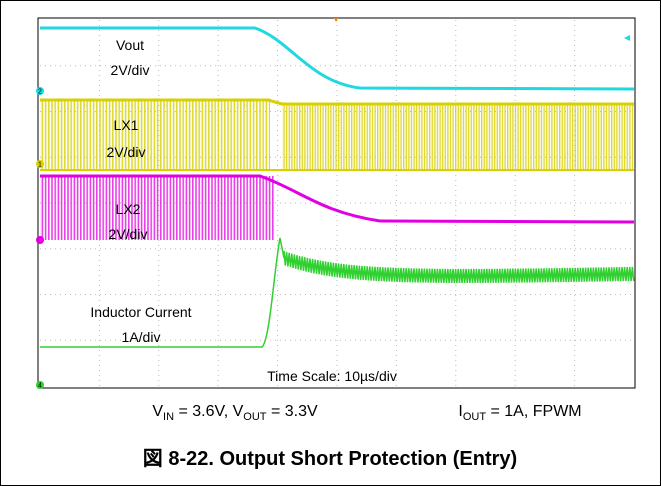 The image size is (661, 486). I want to click on conditions-right: IOUT = 1A, FPWM, so click(519, 413).